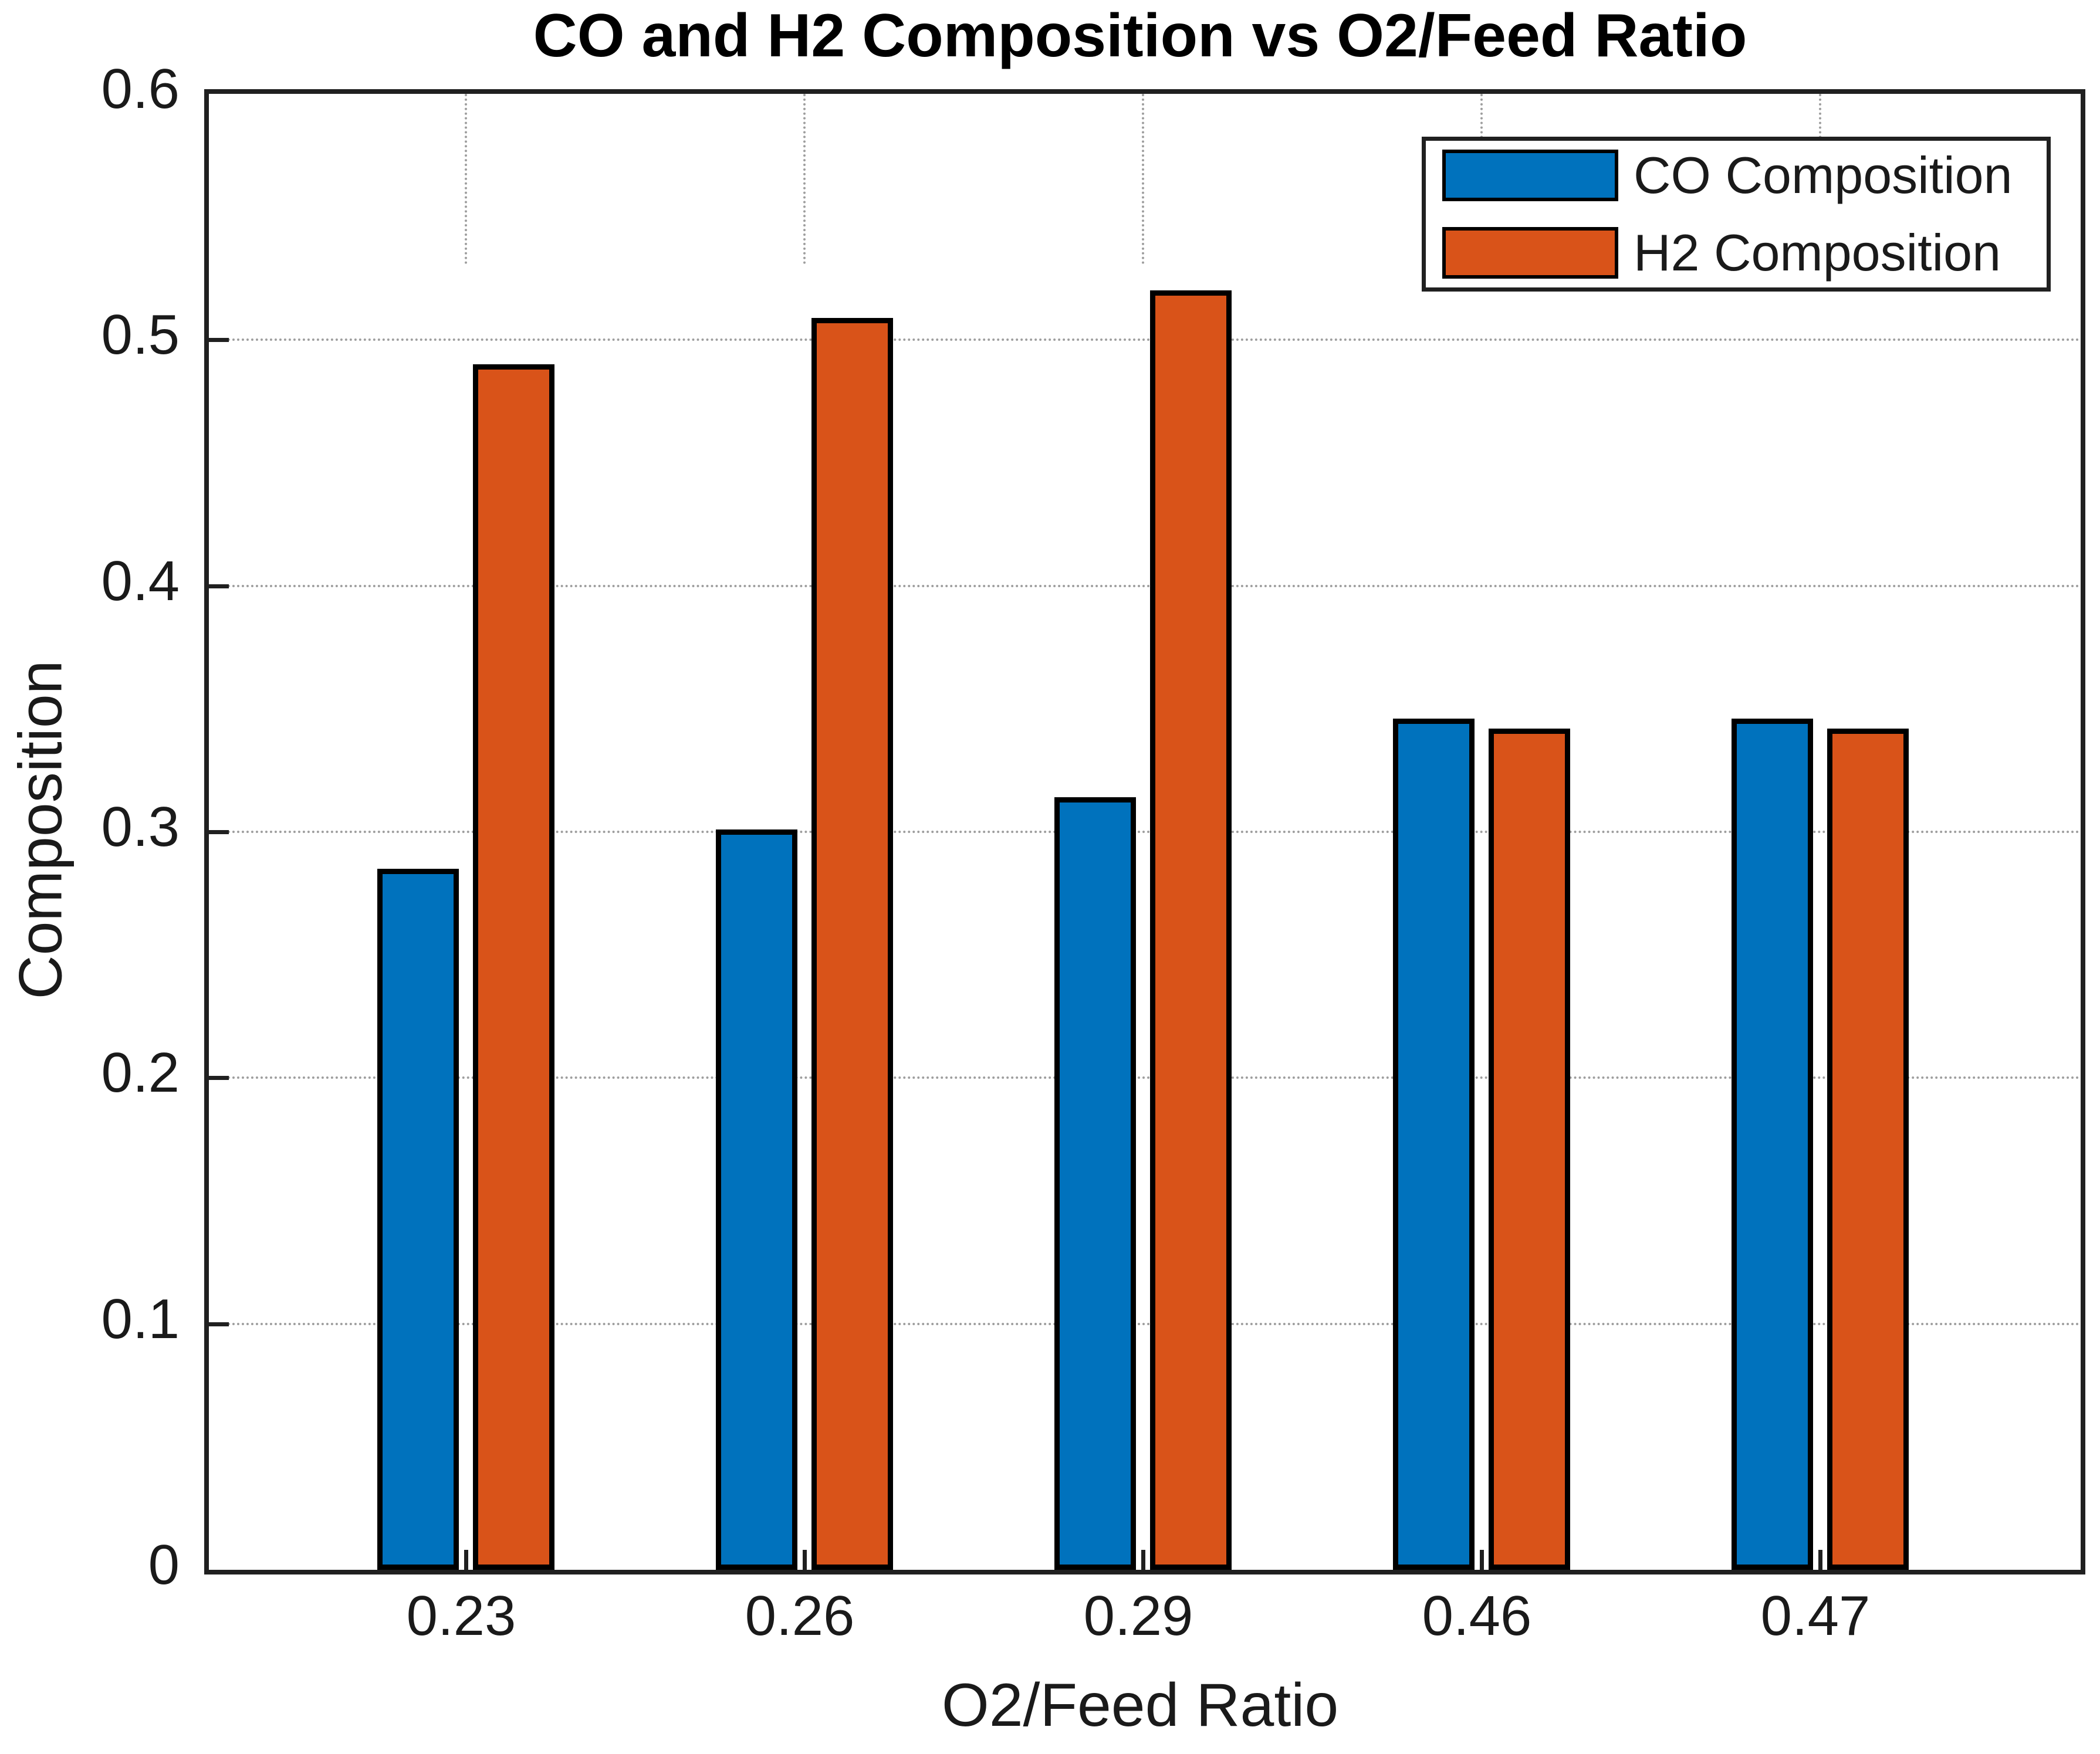  I want to click on bar-co-0.23, so click(418, 1219).